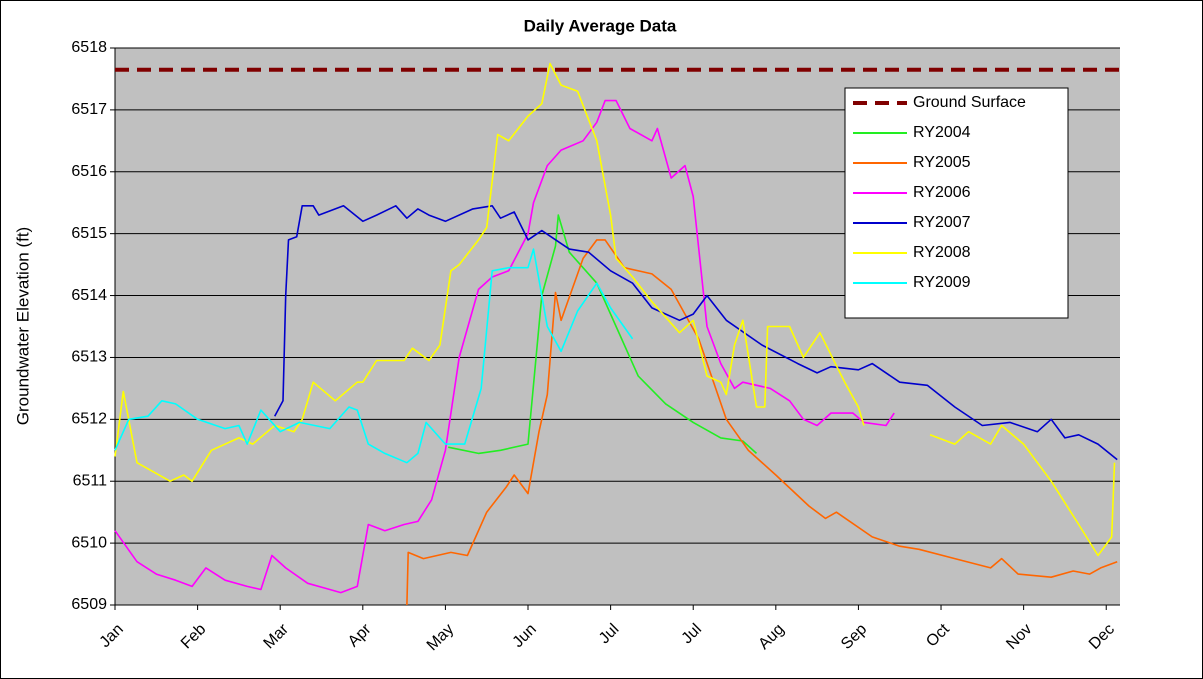 This screenshot has width=1203, height=679. Describe the element at coordinates (942, 252) in the screenshot. I see `legend-label: RY2008` at that location.